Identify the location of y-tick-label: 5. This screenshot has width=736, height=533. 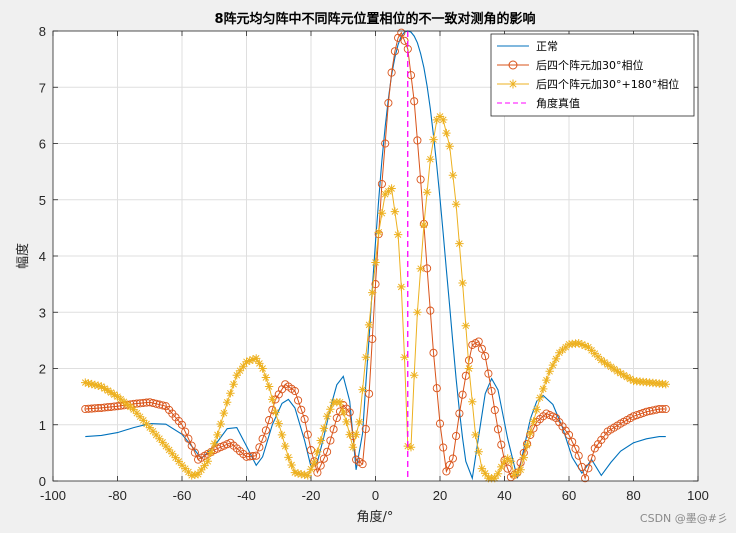
(42, 200).